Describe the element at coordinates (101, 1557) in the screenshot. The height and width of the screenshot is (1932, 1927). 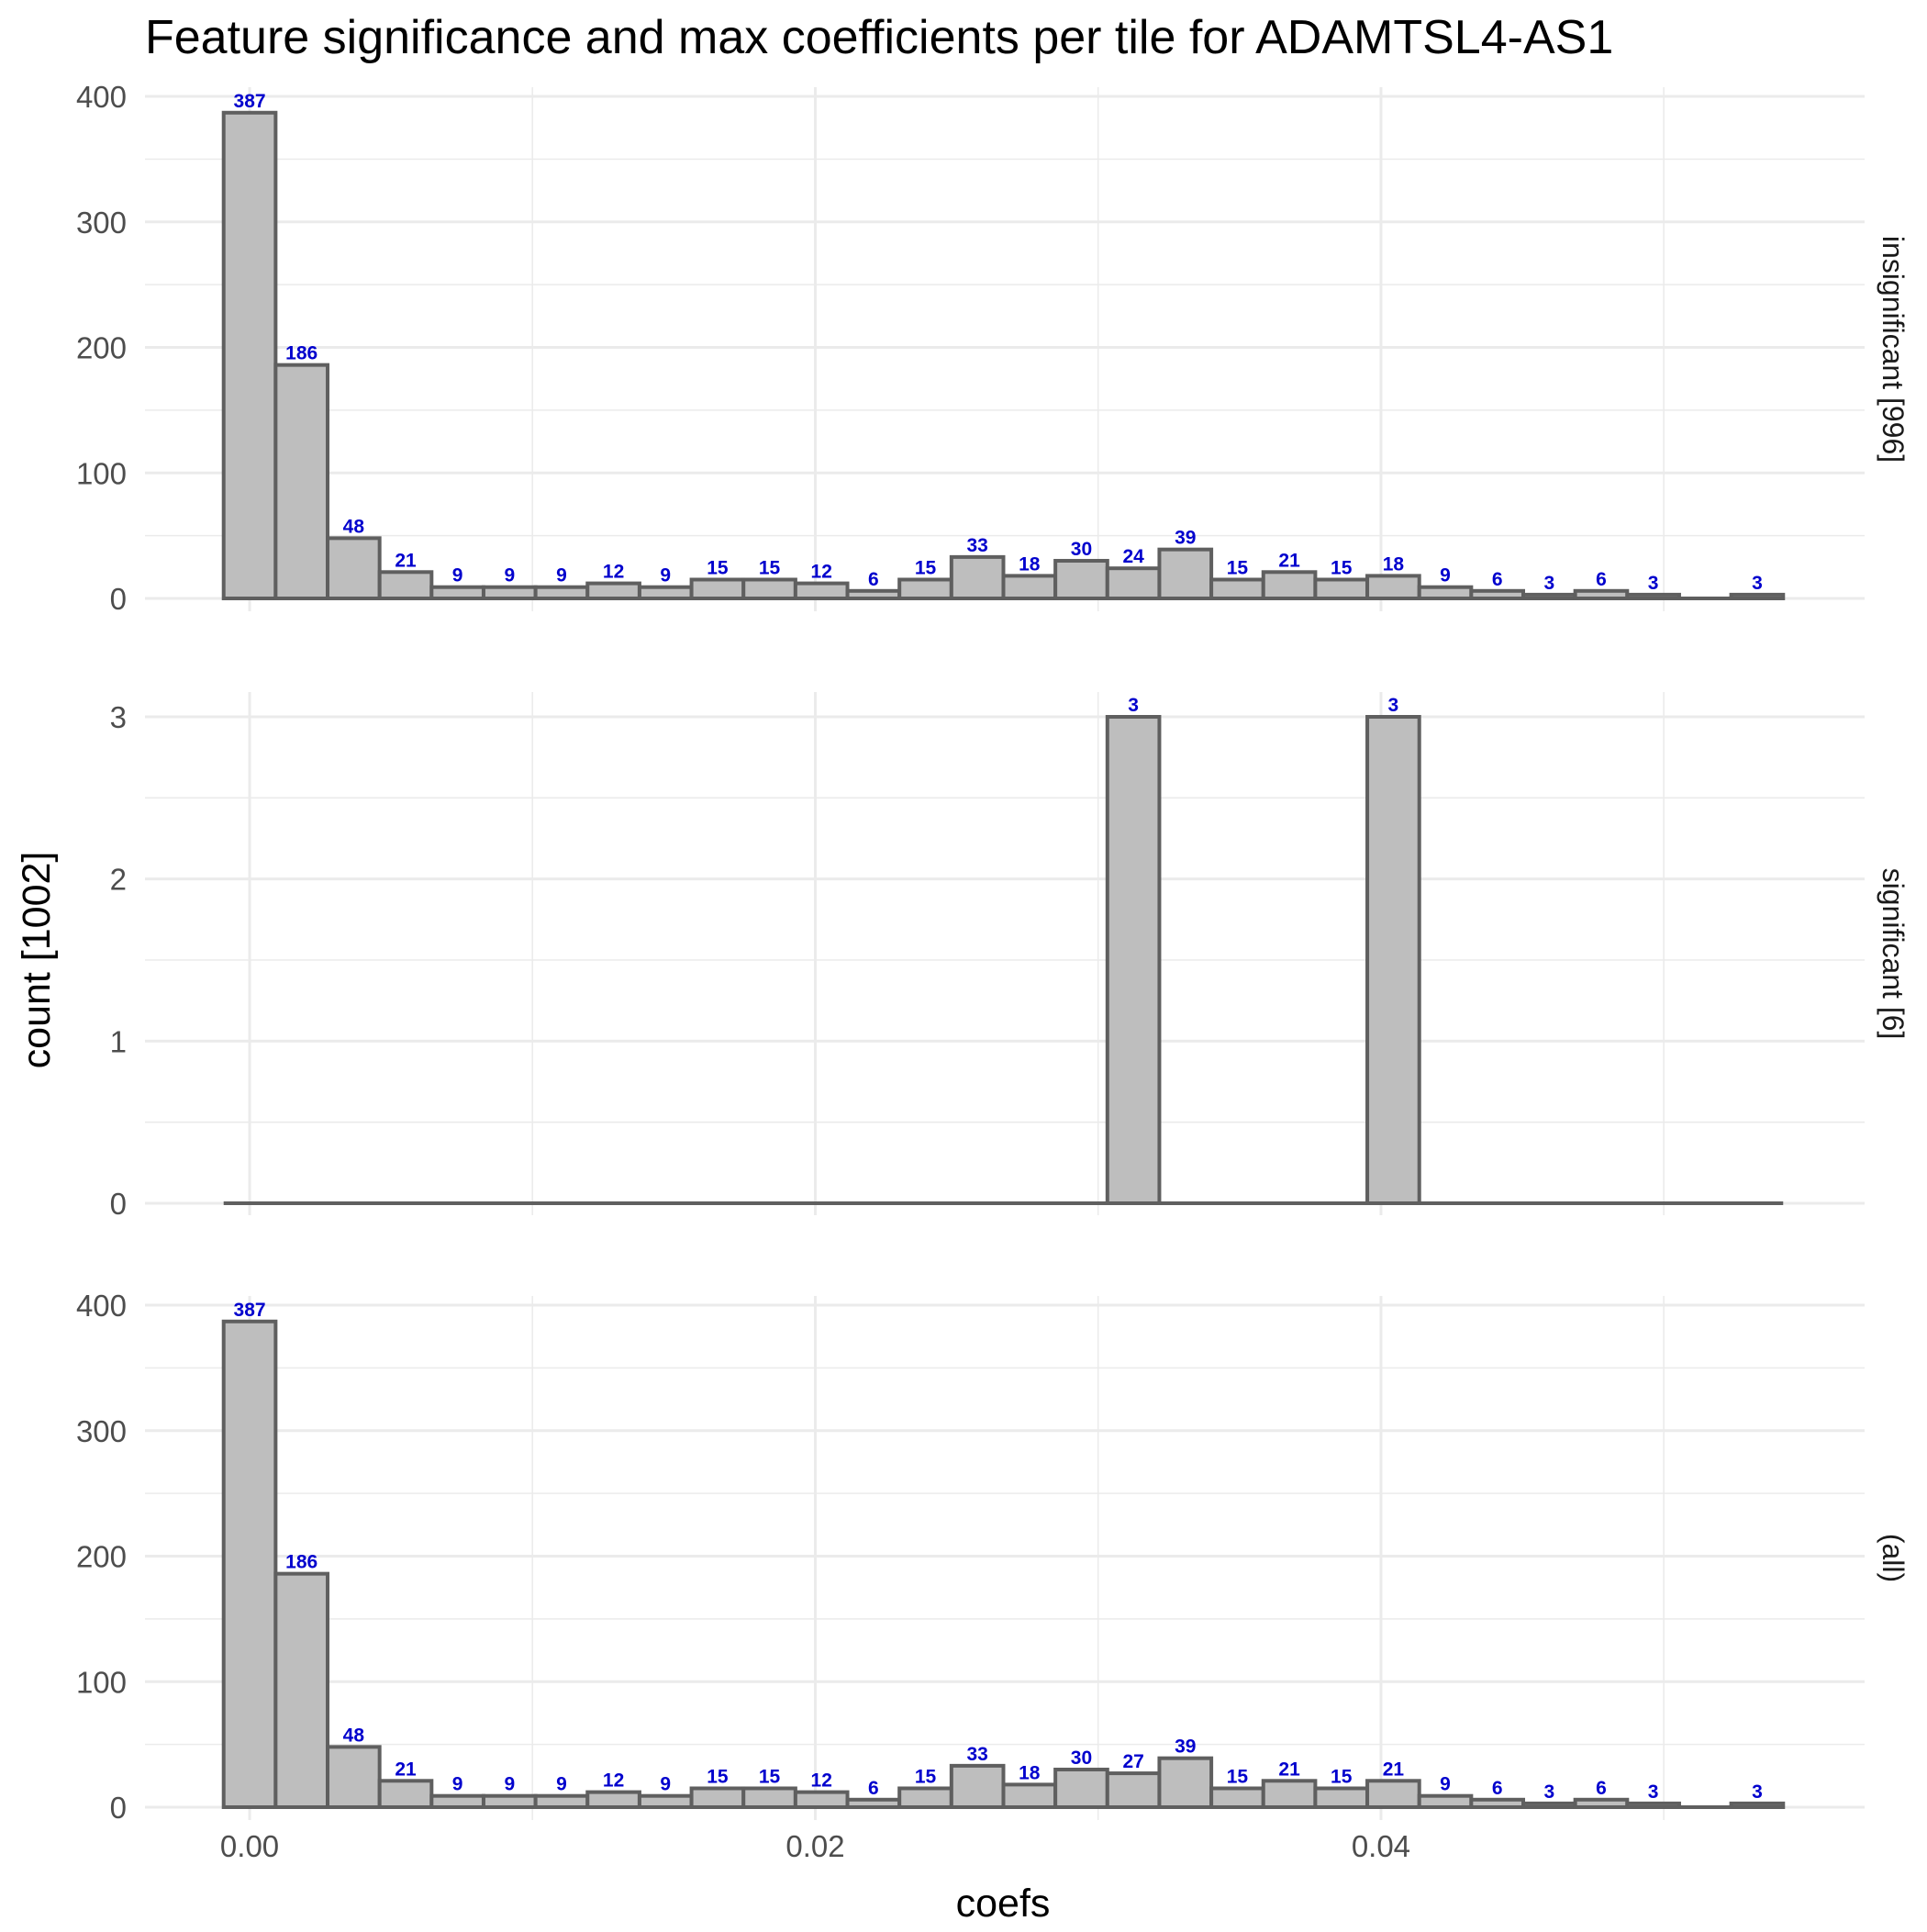
I see `y-tick-label: 200` at that location.